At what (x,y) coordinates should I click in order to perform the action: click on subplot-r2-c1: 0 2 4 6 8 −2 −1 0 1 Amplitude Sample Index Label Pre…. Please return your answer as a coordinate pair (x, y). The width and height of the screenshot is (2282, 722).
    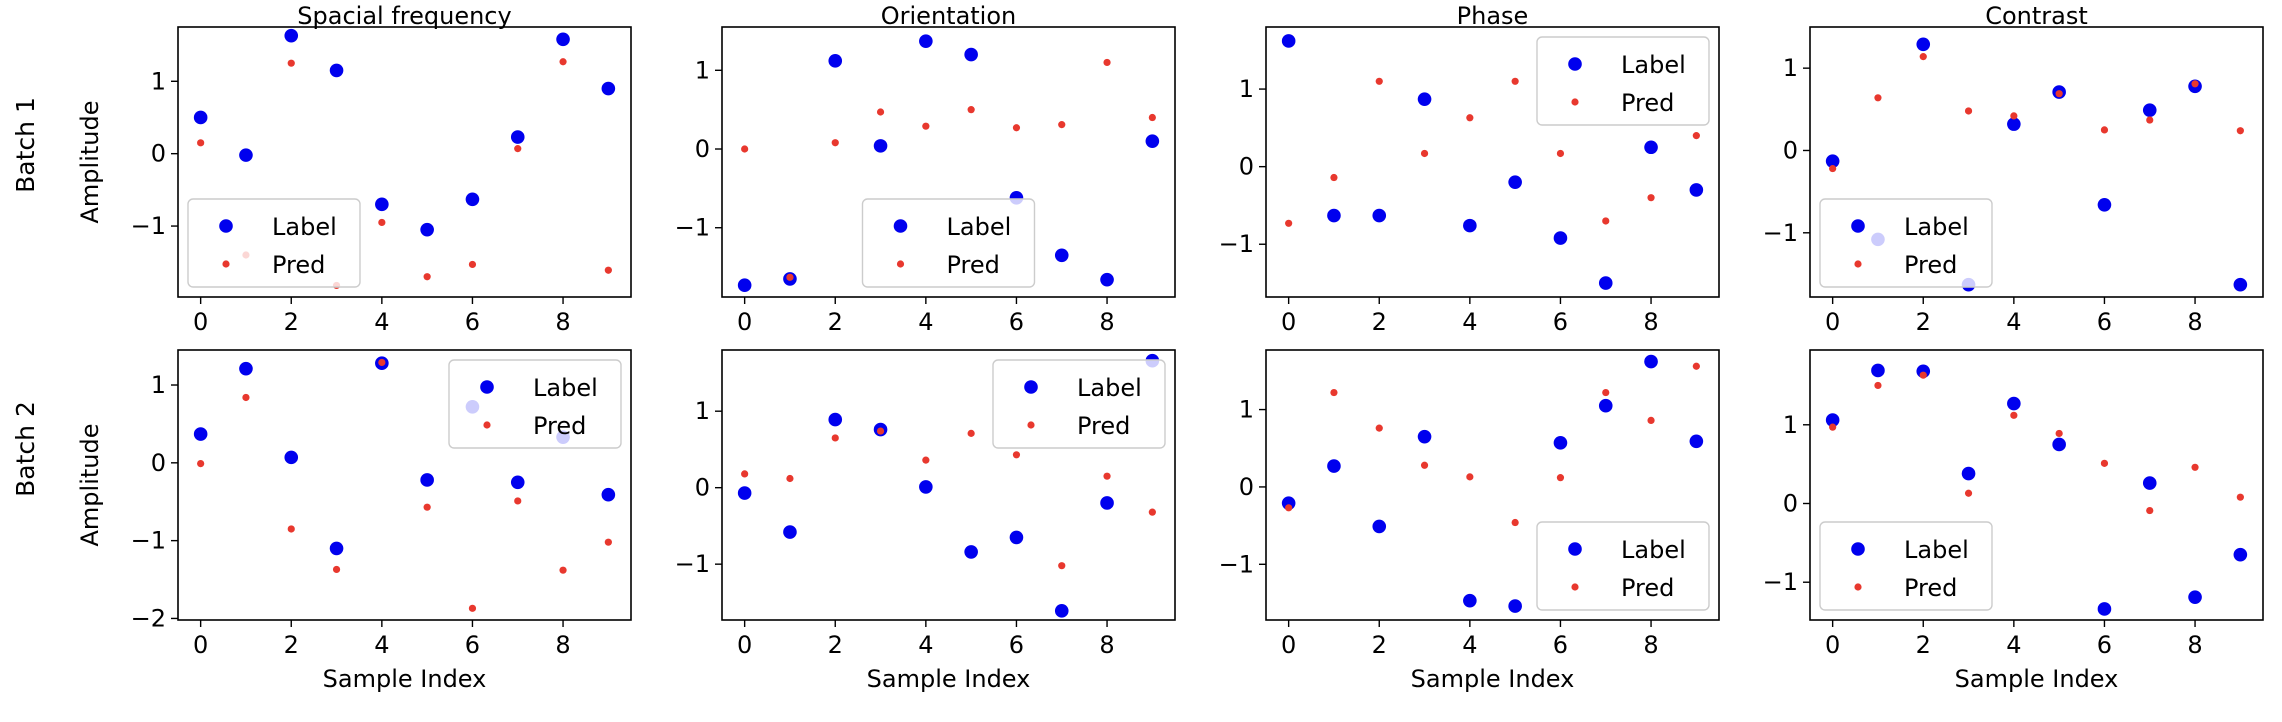
    Looking at the image, I should click on (354, 521).